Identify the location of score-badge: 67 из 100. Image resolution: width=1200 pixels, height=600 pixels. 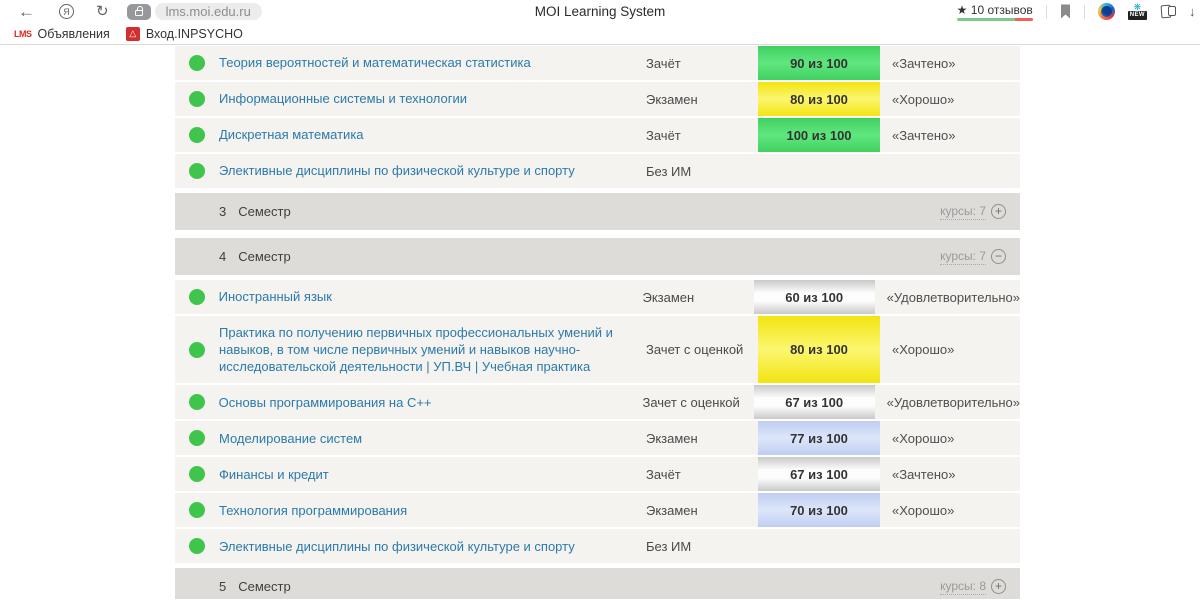
(814, 402).